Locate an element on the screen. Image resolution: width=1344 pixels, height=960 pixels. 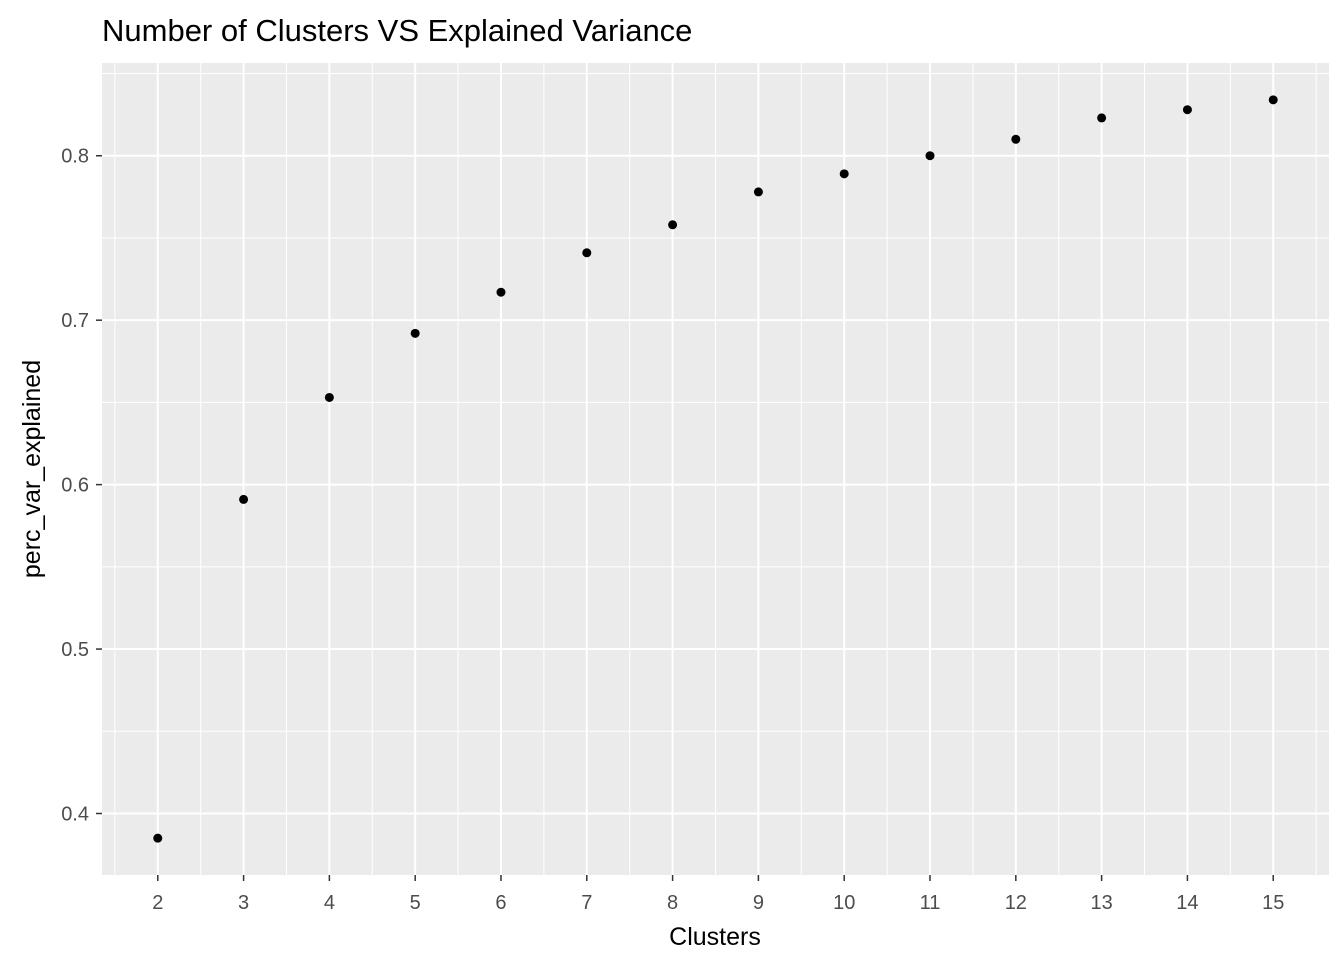
y-tick-label: 0.8 is located at coordinates (75, 157).